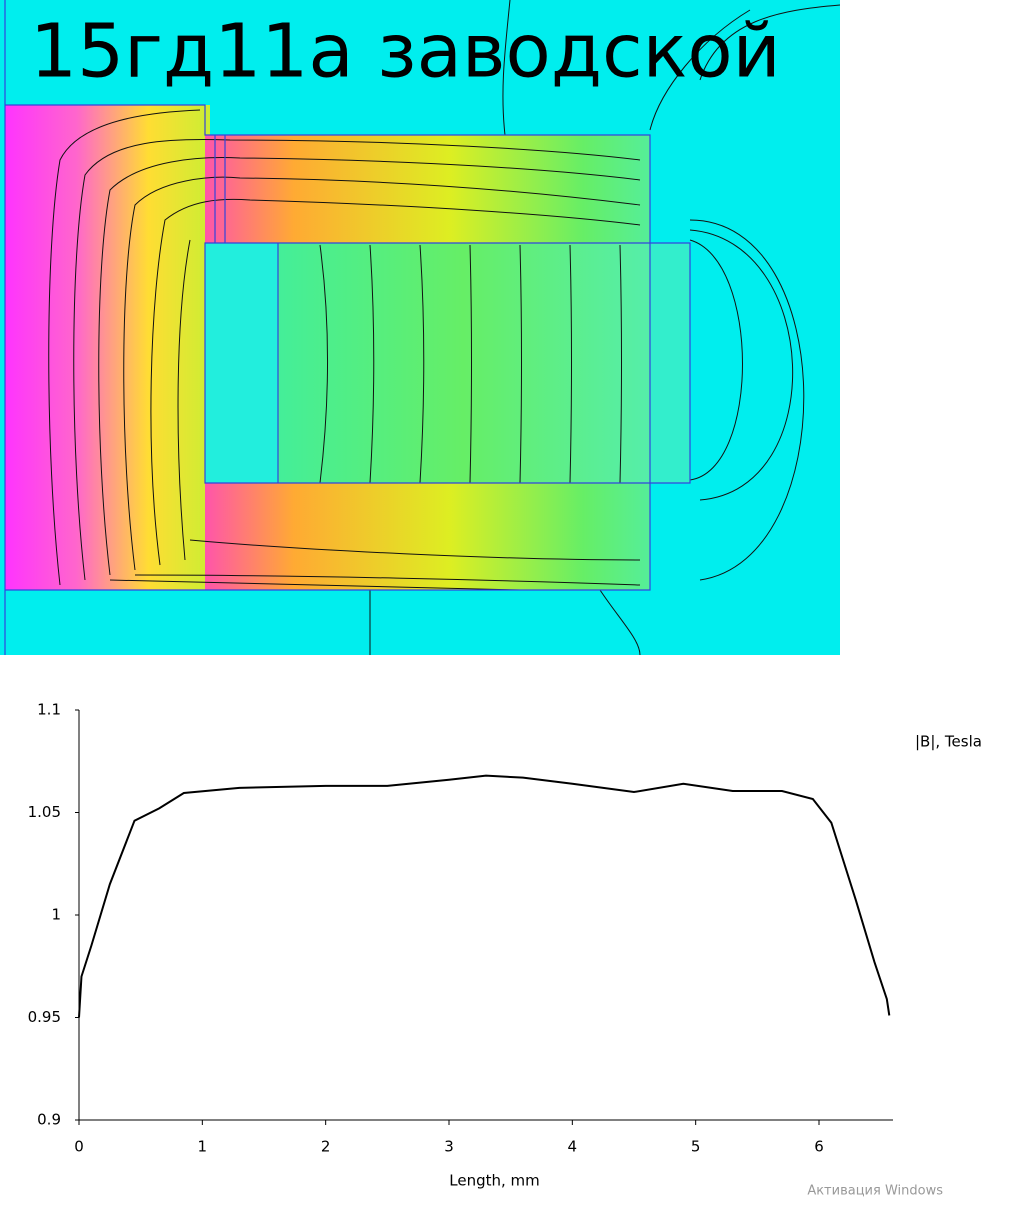 This screenshot has width=1011, height=1206. I want to click on y-tick-label: 1.1, so click(49, 710).